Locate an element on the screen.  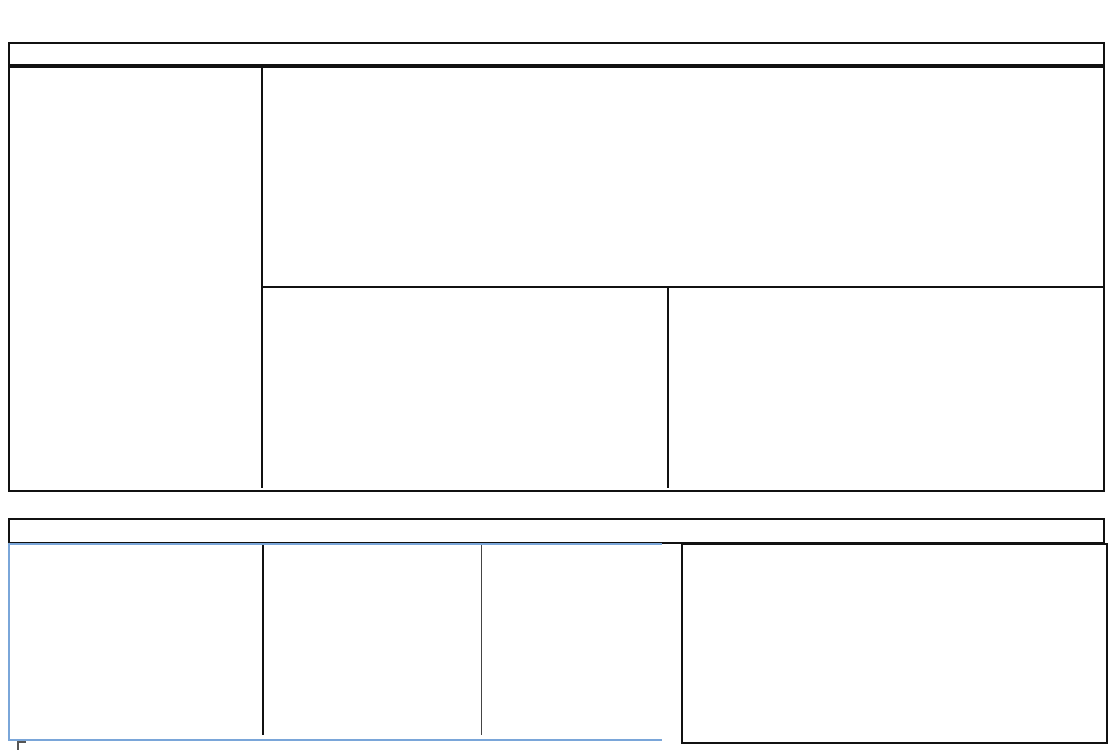
structure-k05vopo4 is located at coordinates (740, 638).